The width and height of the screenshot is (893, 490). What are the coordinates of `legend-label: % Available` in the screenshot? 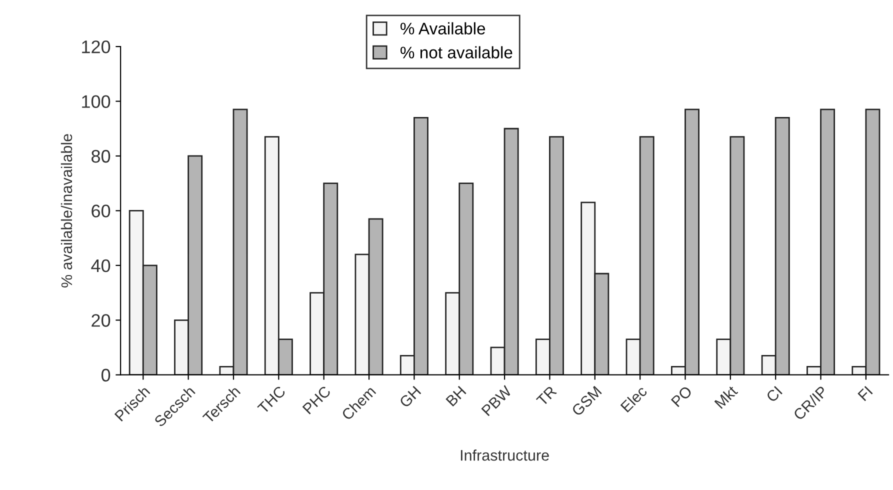 It's located at (443, 28).